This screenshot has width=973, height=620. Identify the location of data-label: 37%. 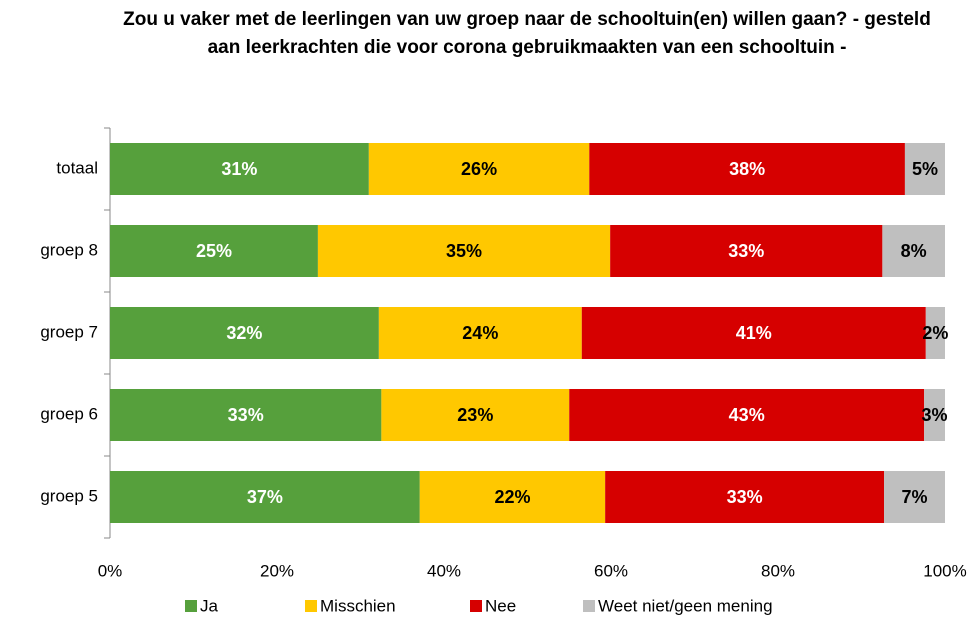
(265, 497).